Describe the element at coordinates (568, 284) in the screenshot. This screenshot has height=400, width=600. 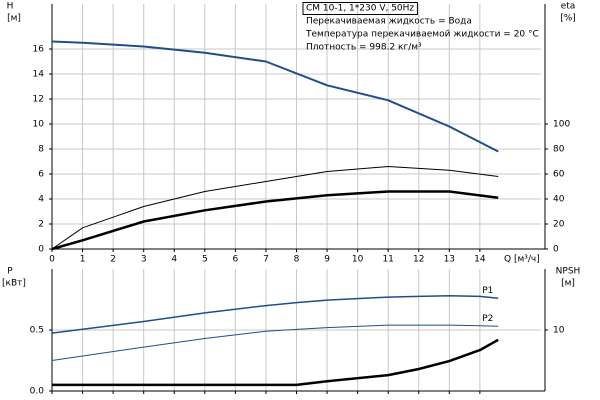
I see `y2-axis-unit: [м]` at that location.